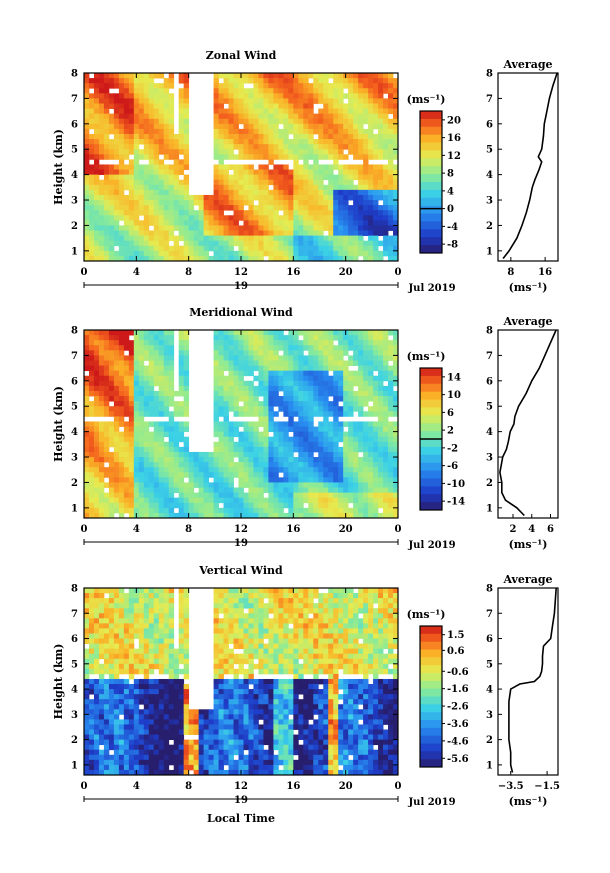 The width and height of the screenshot is (610, 873). I want to click on average-profile: Average 2 4 6 (ms⁻¹), so click(528, 433).